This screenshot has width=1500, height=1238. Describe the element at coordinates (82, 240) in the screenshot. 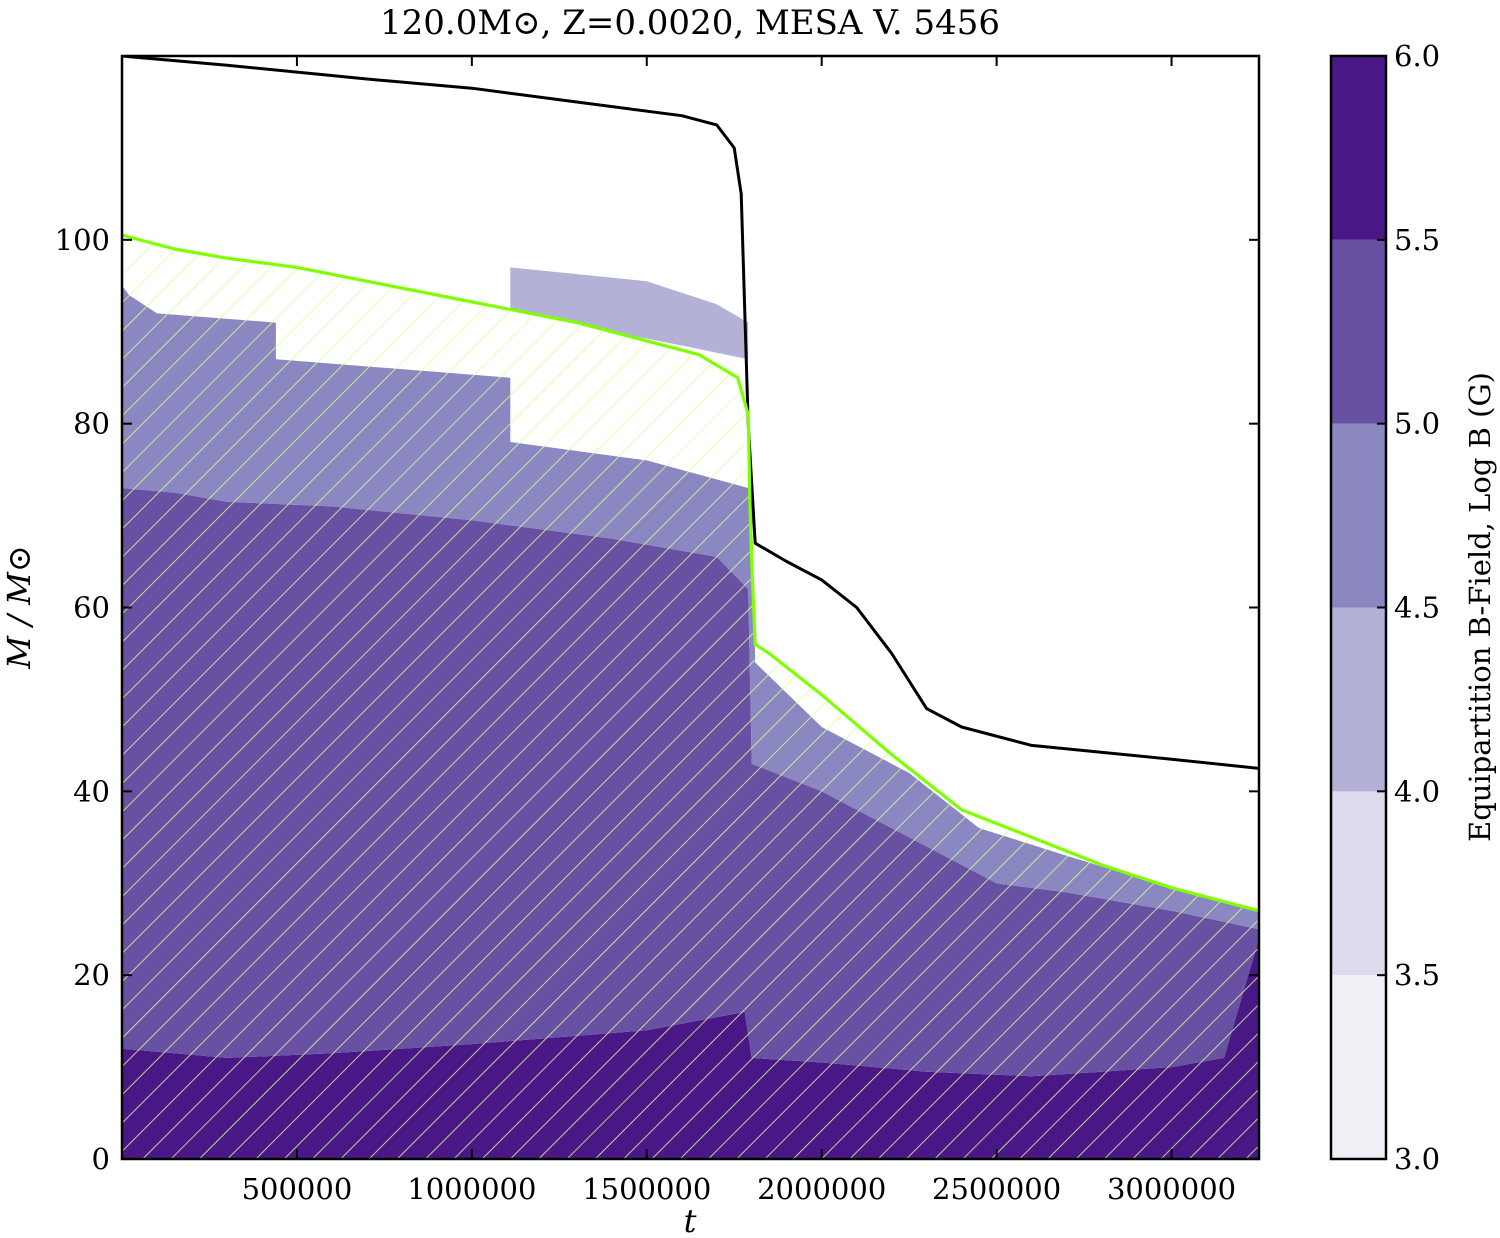

I see `y-tick-label: 100` at that location.